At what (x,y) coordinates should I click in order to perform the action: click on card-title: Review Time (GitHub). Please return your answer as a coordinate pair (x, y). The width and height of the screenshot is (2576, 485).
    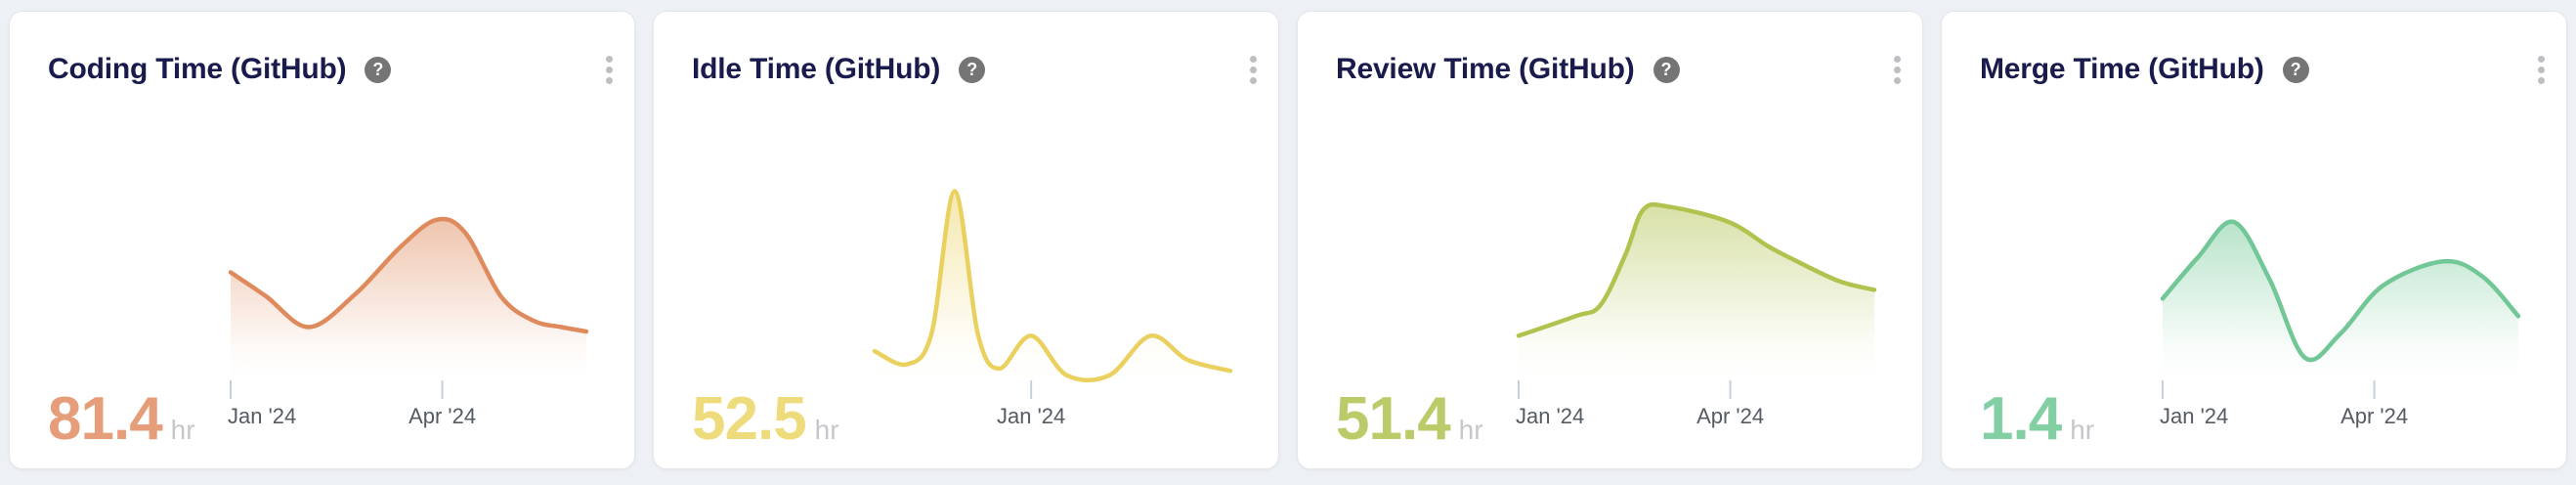
    Looking at the image, I should click on (1486, 69).